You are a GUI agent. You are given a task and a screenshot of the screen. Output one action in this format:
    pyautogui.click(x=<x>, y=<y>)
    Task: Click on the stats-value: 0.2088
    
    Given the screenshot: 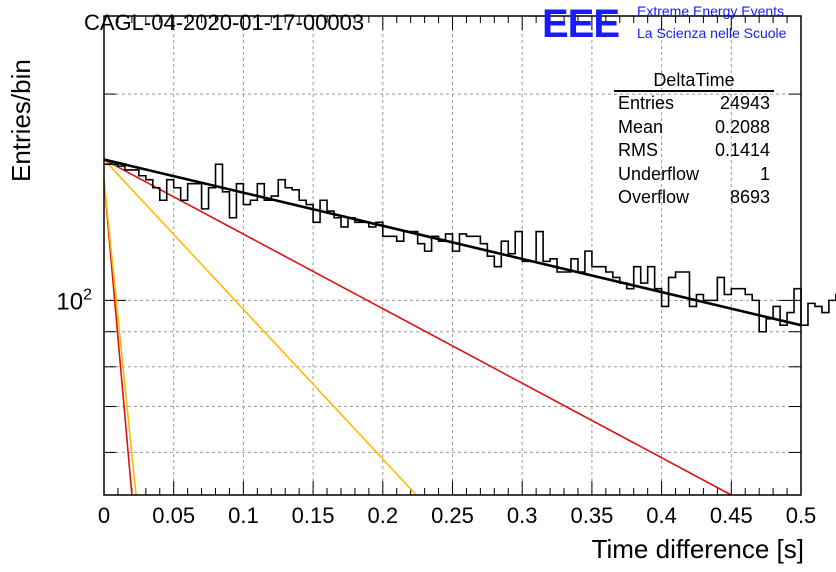 What is the action you would take?
    pyautogui.click(x=742, y=126)
    